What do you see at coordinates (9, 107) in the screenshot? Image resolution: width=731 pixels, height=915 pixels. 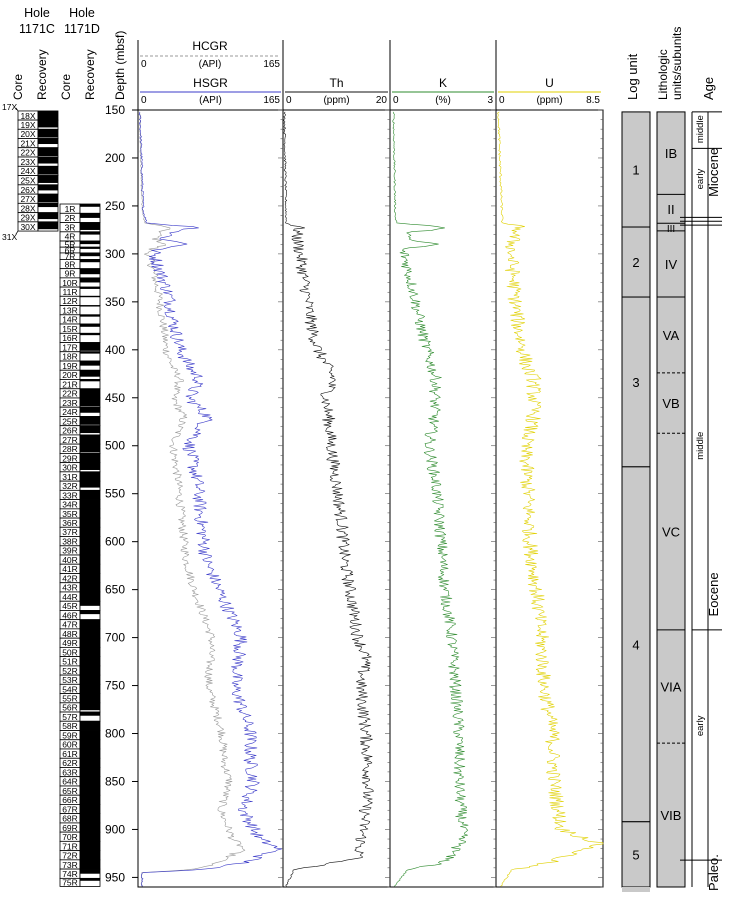 I see `hole-c-top-core: 17X` at bounding box center [9, 107].